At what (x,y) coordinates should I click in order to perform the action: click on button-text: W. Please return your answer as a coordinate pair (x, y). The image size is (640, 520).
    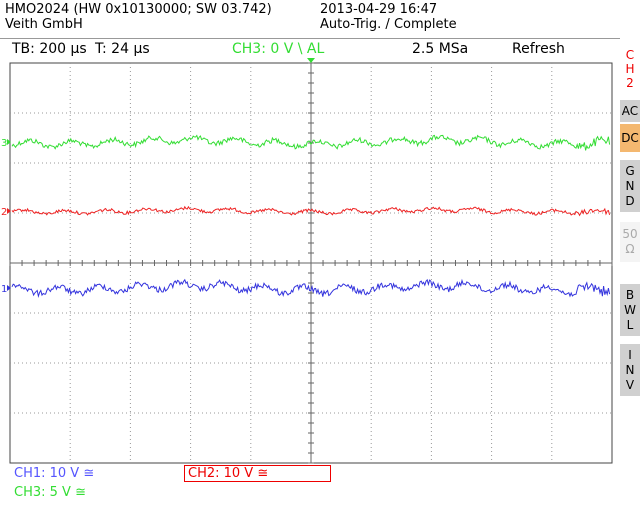
    Looking at the image, I should click on (630, 309).